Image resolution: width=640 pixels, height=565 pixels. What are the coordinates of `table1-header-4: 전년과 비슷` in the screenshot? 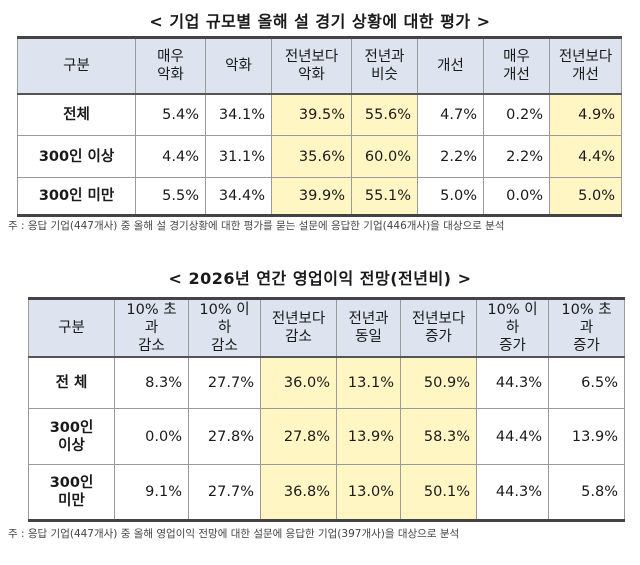 It's located at (384, 65).